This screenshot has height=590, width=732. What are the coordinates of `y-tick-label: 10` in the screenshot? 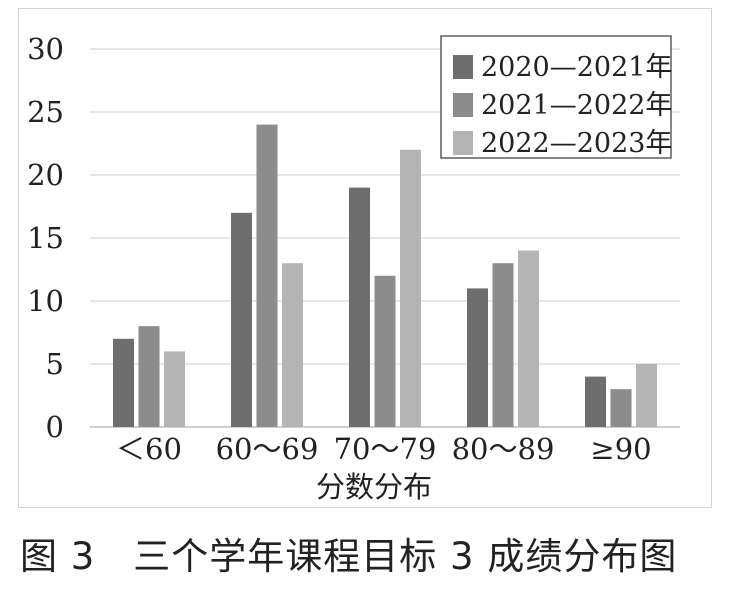 It's located at (45, 301).